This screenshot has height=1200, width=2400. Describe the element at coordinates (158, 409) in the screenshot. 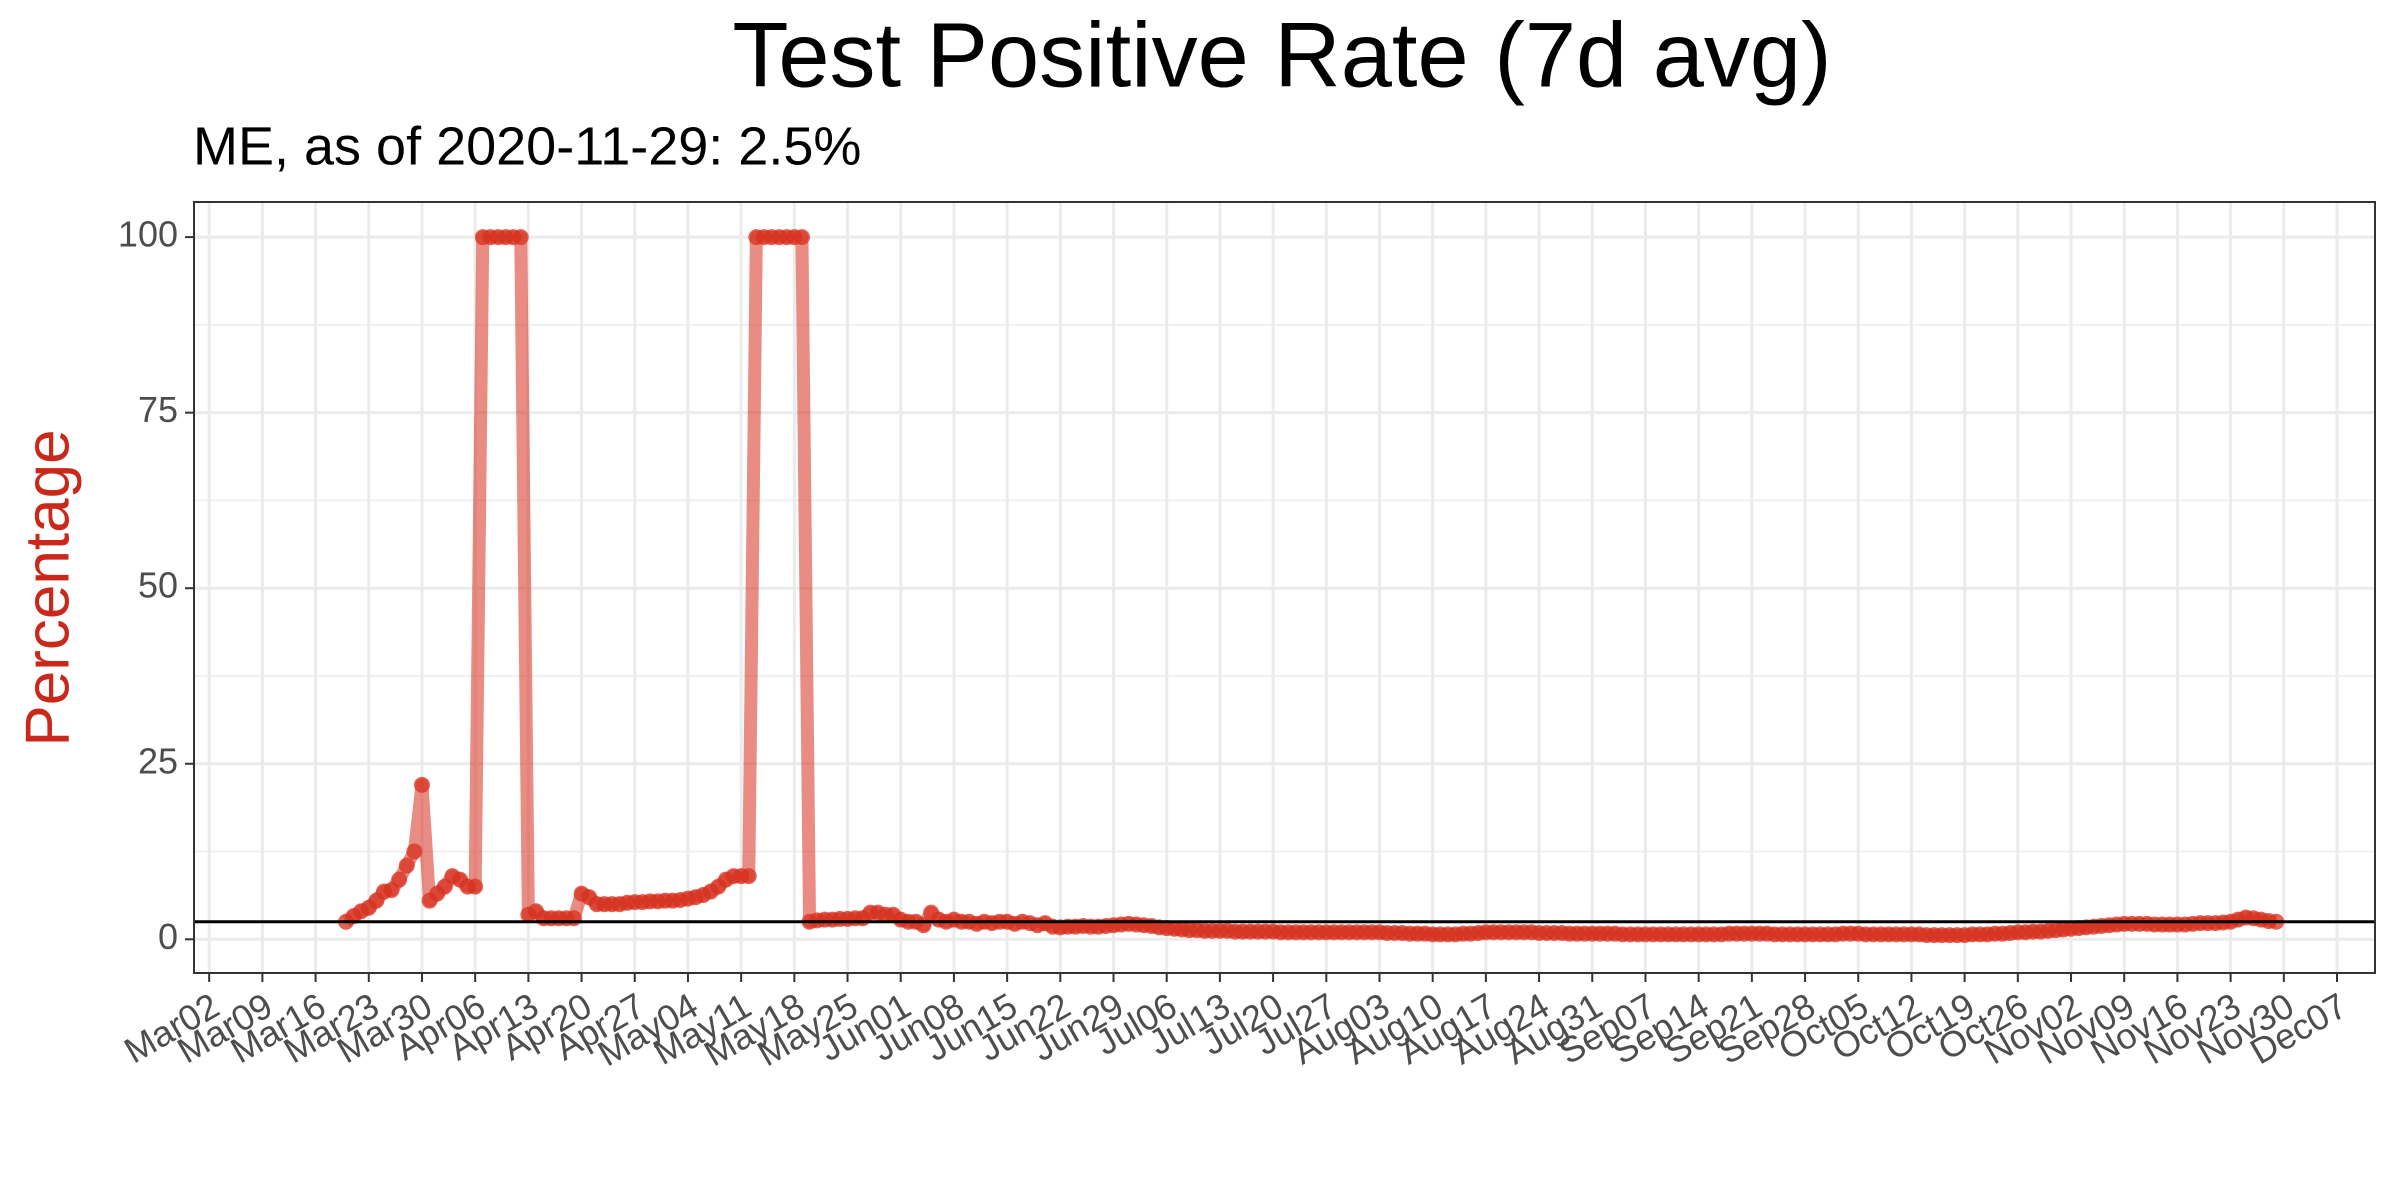

I see `y-tick-label: 75` at that location.